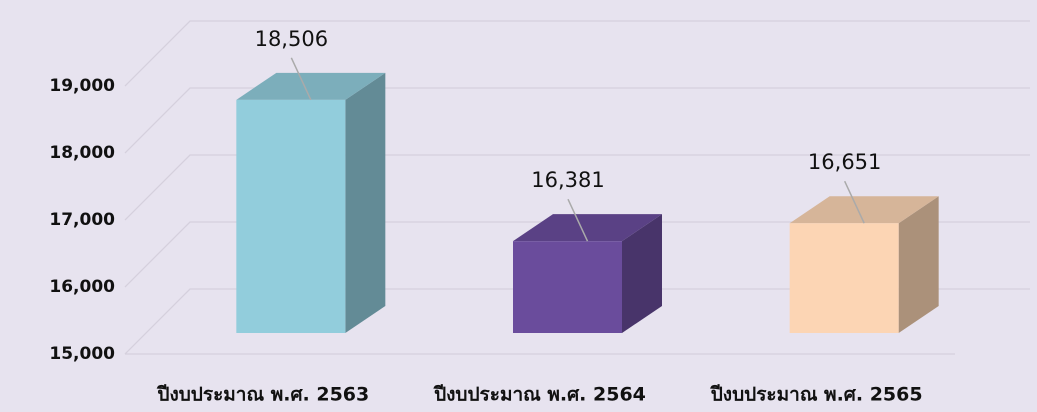 The width and height of the screenshot is (1037, 412). What do you see at coordinates (82, 153) in the screenshot?
I see `y-tick-label: 18,000` at bounding box center [82, 153].